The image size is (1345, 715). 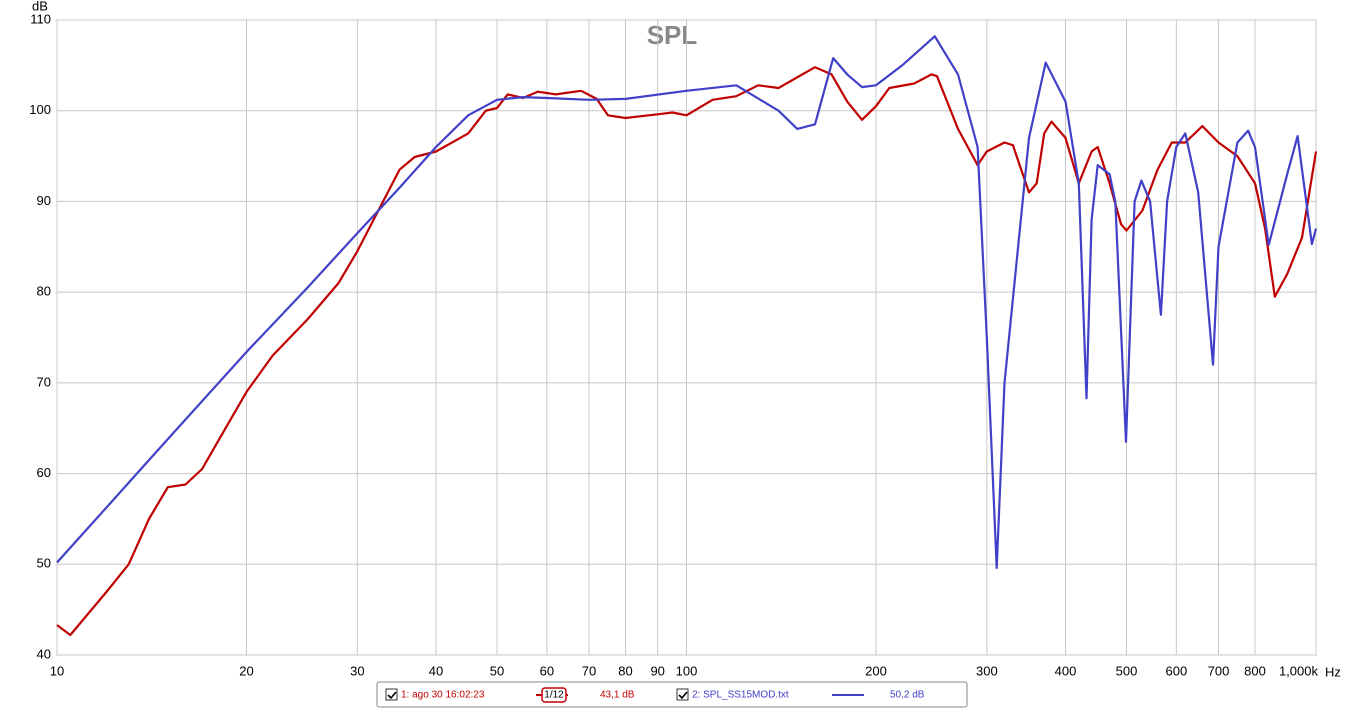 I want to click on smoothing-box, so click(x=554, y=695).